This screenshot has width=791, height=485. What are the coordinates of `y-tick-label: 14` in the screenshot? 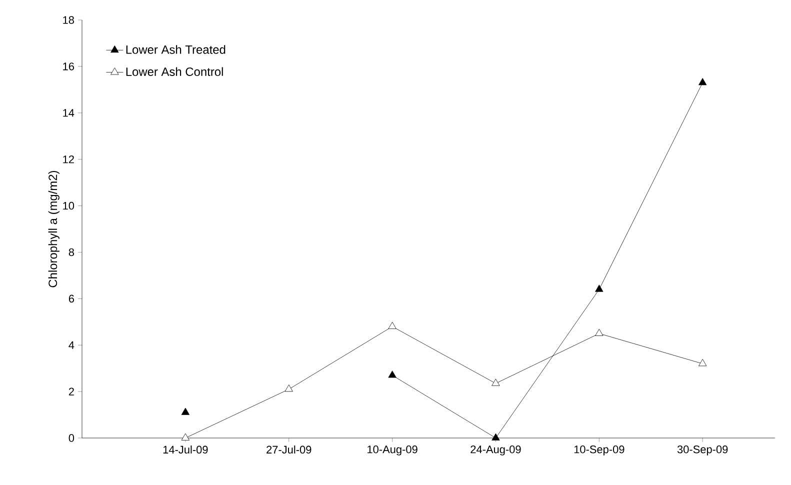 It's located at (68, 113).